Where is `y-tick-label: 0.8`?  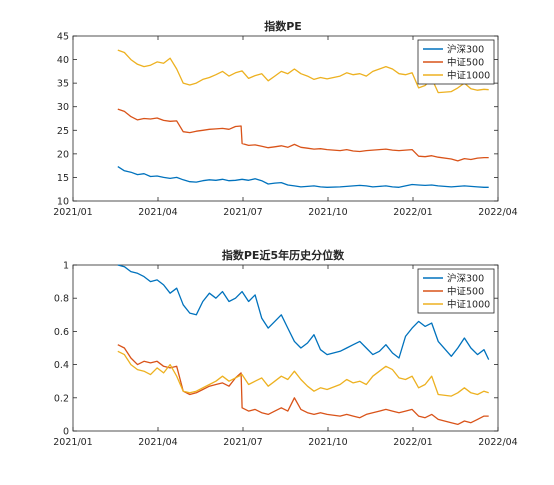 y-tick-label: 0.8 is located at coordinates (61, 299).